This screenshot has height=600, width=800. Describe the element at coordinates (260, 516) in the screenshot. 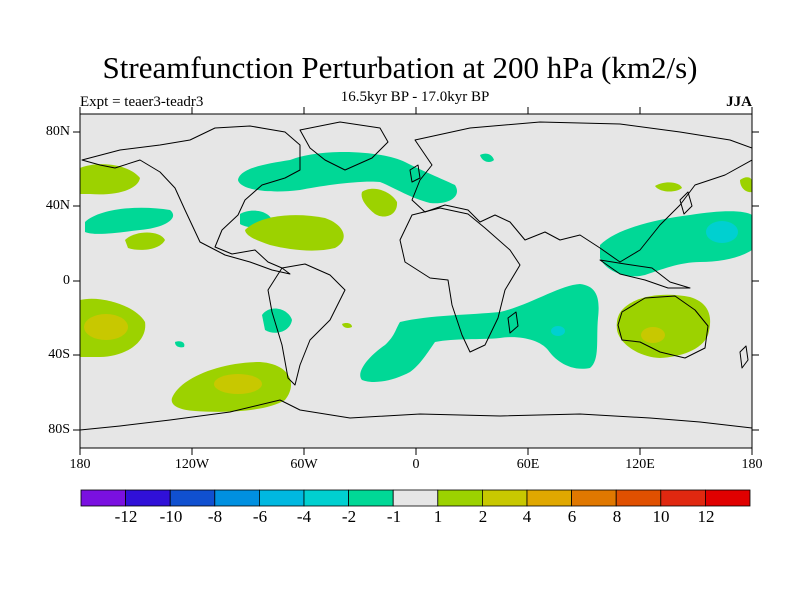

I see `colorbar-label: -6` at that location.